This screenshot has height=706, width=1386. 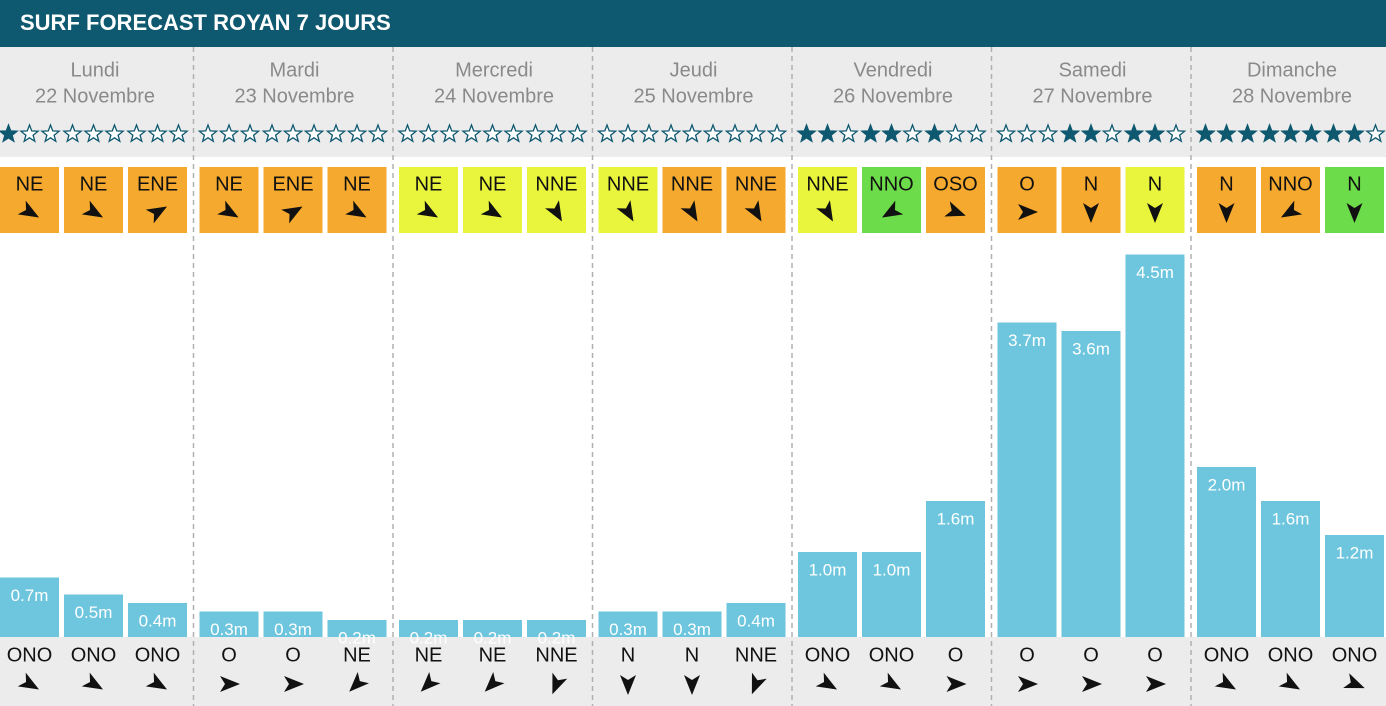 I want to click on value-label: 0.5m, so click(x=94, y=612).